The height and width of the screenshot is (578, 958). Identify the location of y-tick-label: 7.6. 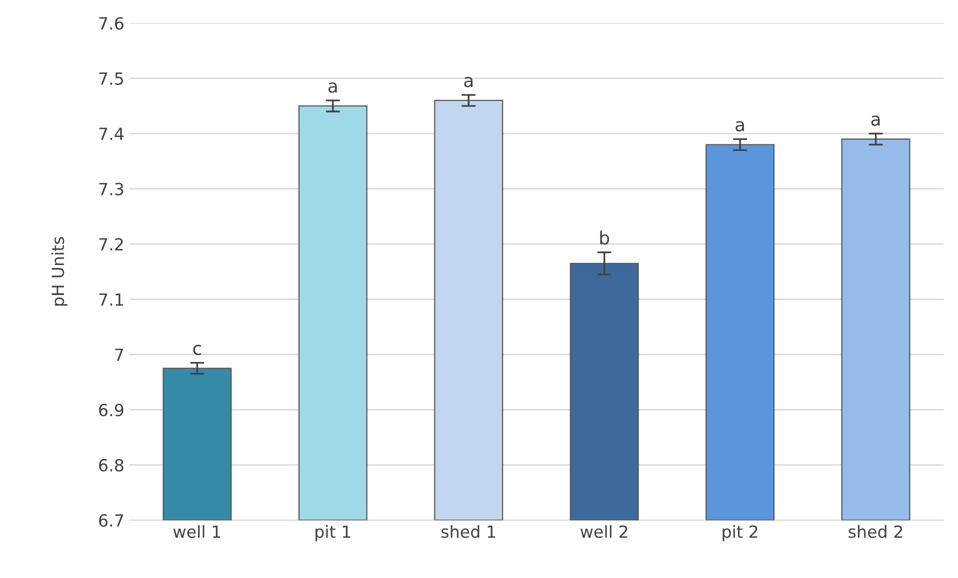
(111, 23).